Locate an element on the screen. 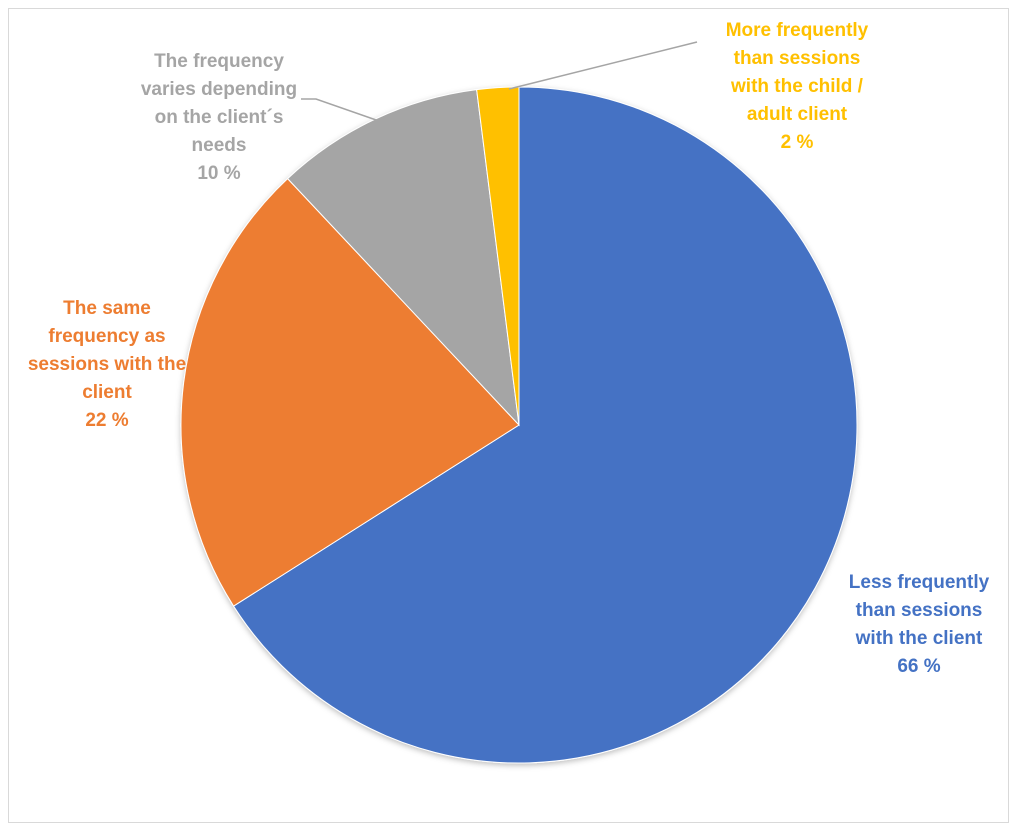  leader-line-varies is located at coordinates (340, 110).